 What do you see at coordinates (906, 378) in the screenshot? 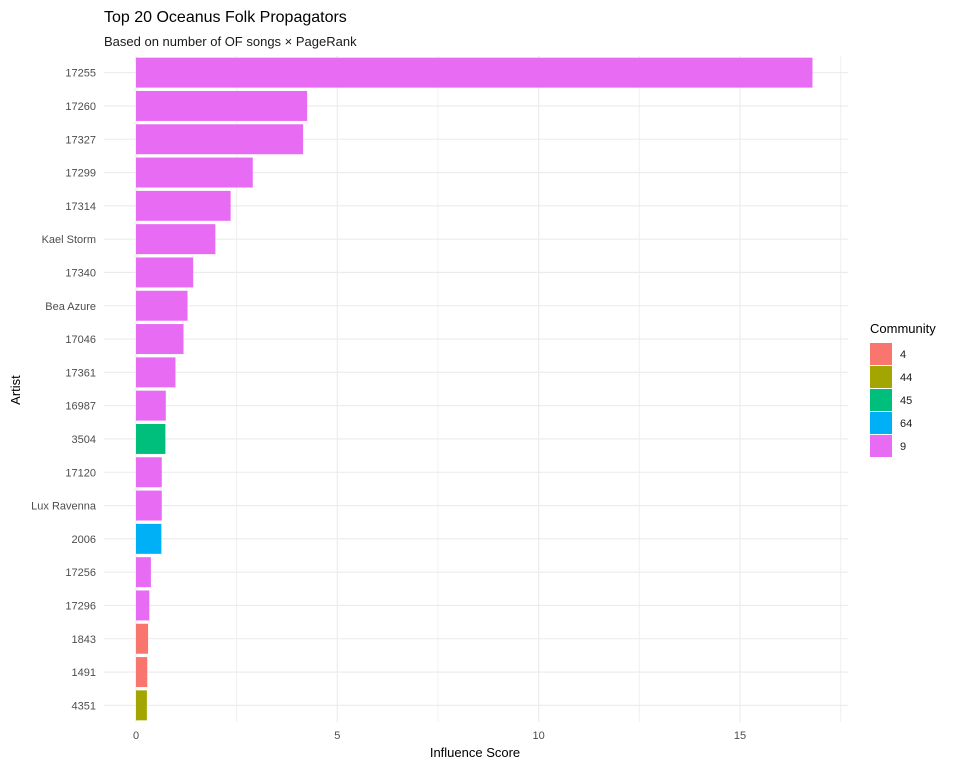
I see `legend-label: 44` at bounding box center [906, 378].